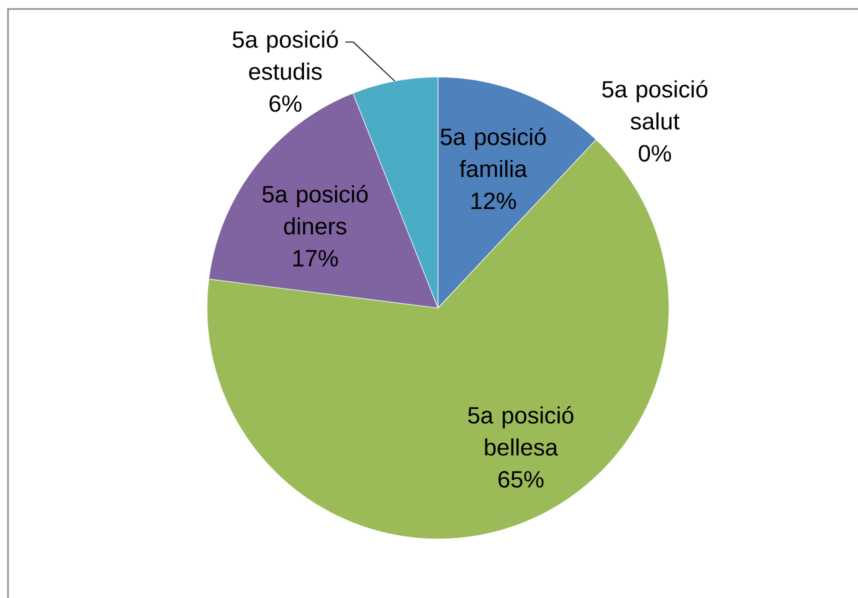 The width and height of the screenshot is (858, 598). I want to click on data-label: 65%, so click(521, 479).